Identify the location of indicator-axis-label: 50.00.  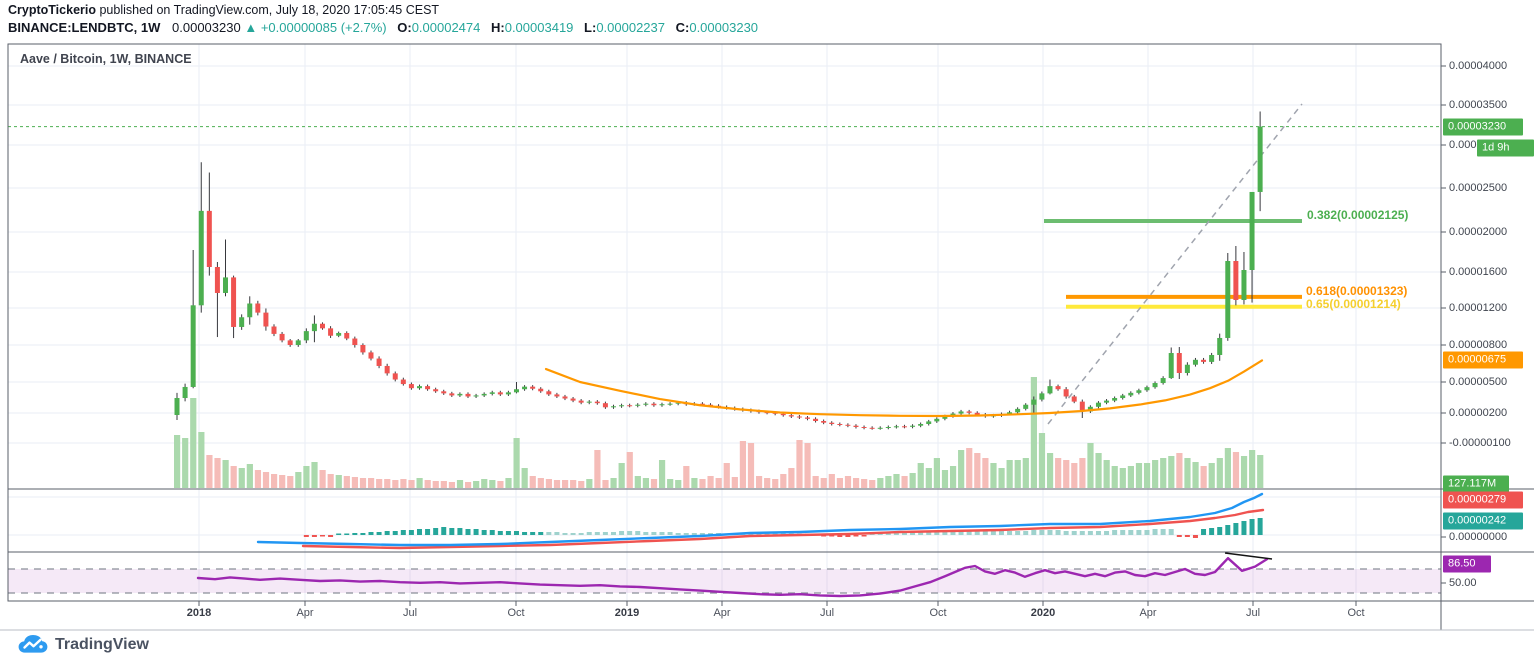
(1463, 583).